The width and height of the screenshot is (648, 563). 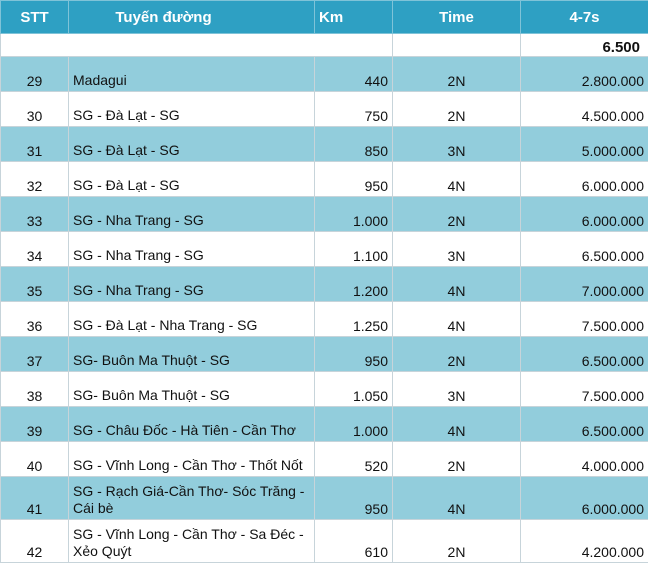 I want to click on header-stt: STT, so click(x=35, y=17).